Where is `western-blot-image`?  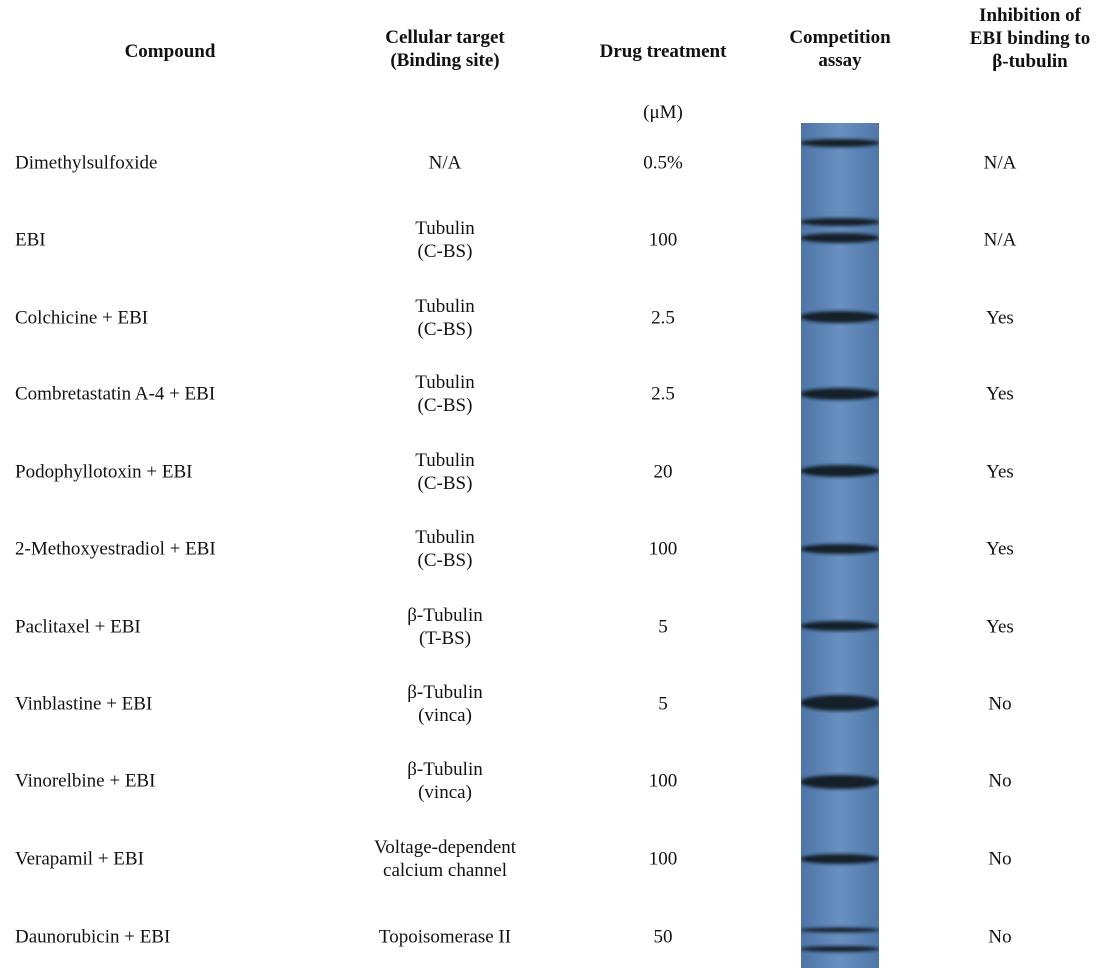 western-blot-image is located at coordinates (840, 545).